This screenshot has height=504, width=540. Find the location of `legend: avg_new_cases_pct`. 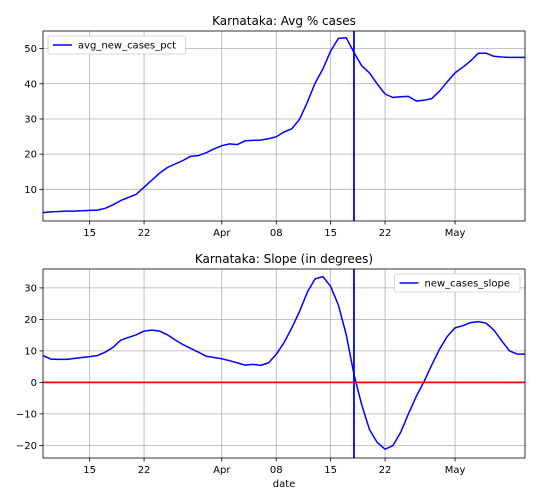

legend: avg_new_cases_pct is located at coordinates (117, 45).